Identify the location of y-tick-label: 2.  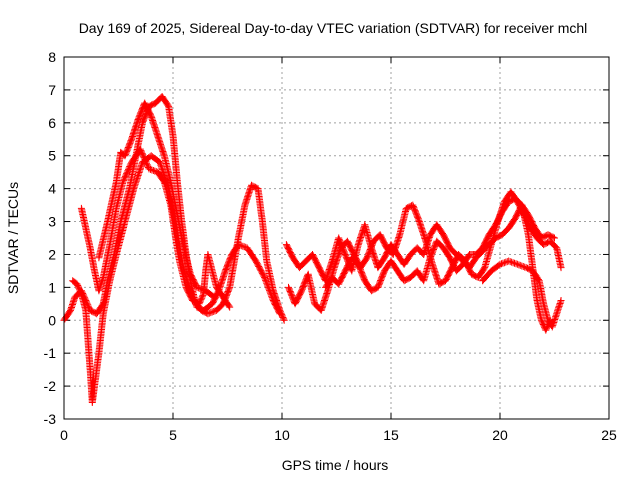
(52, 254).